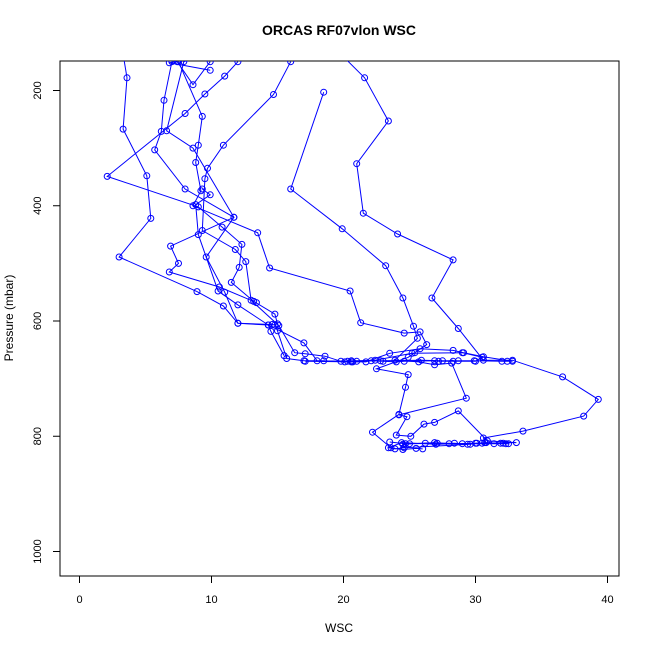 This screenshot has height=650, width=650. What do you see at coordinates (38, 90) in the screenshot?
I see `y-tick-label: 200` at bounding box center [38, 90].